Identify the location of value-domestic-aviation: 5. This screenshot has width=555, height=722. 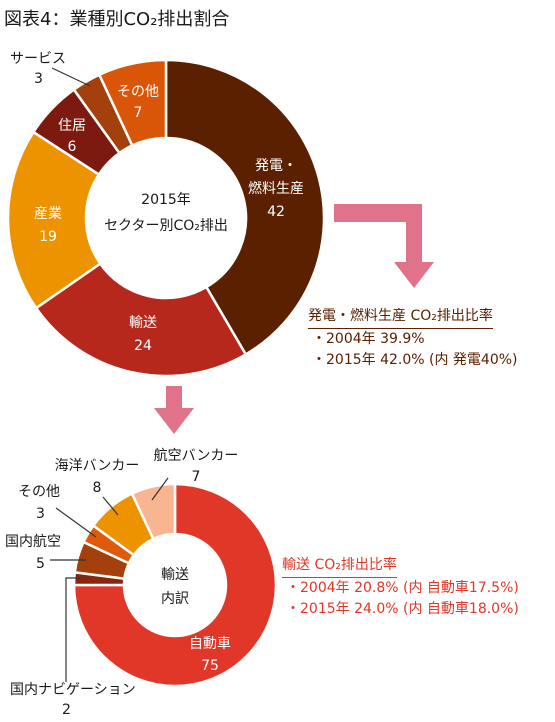
(40, 564).